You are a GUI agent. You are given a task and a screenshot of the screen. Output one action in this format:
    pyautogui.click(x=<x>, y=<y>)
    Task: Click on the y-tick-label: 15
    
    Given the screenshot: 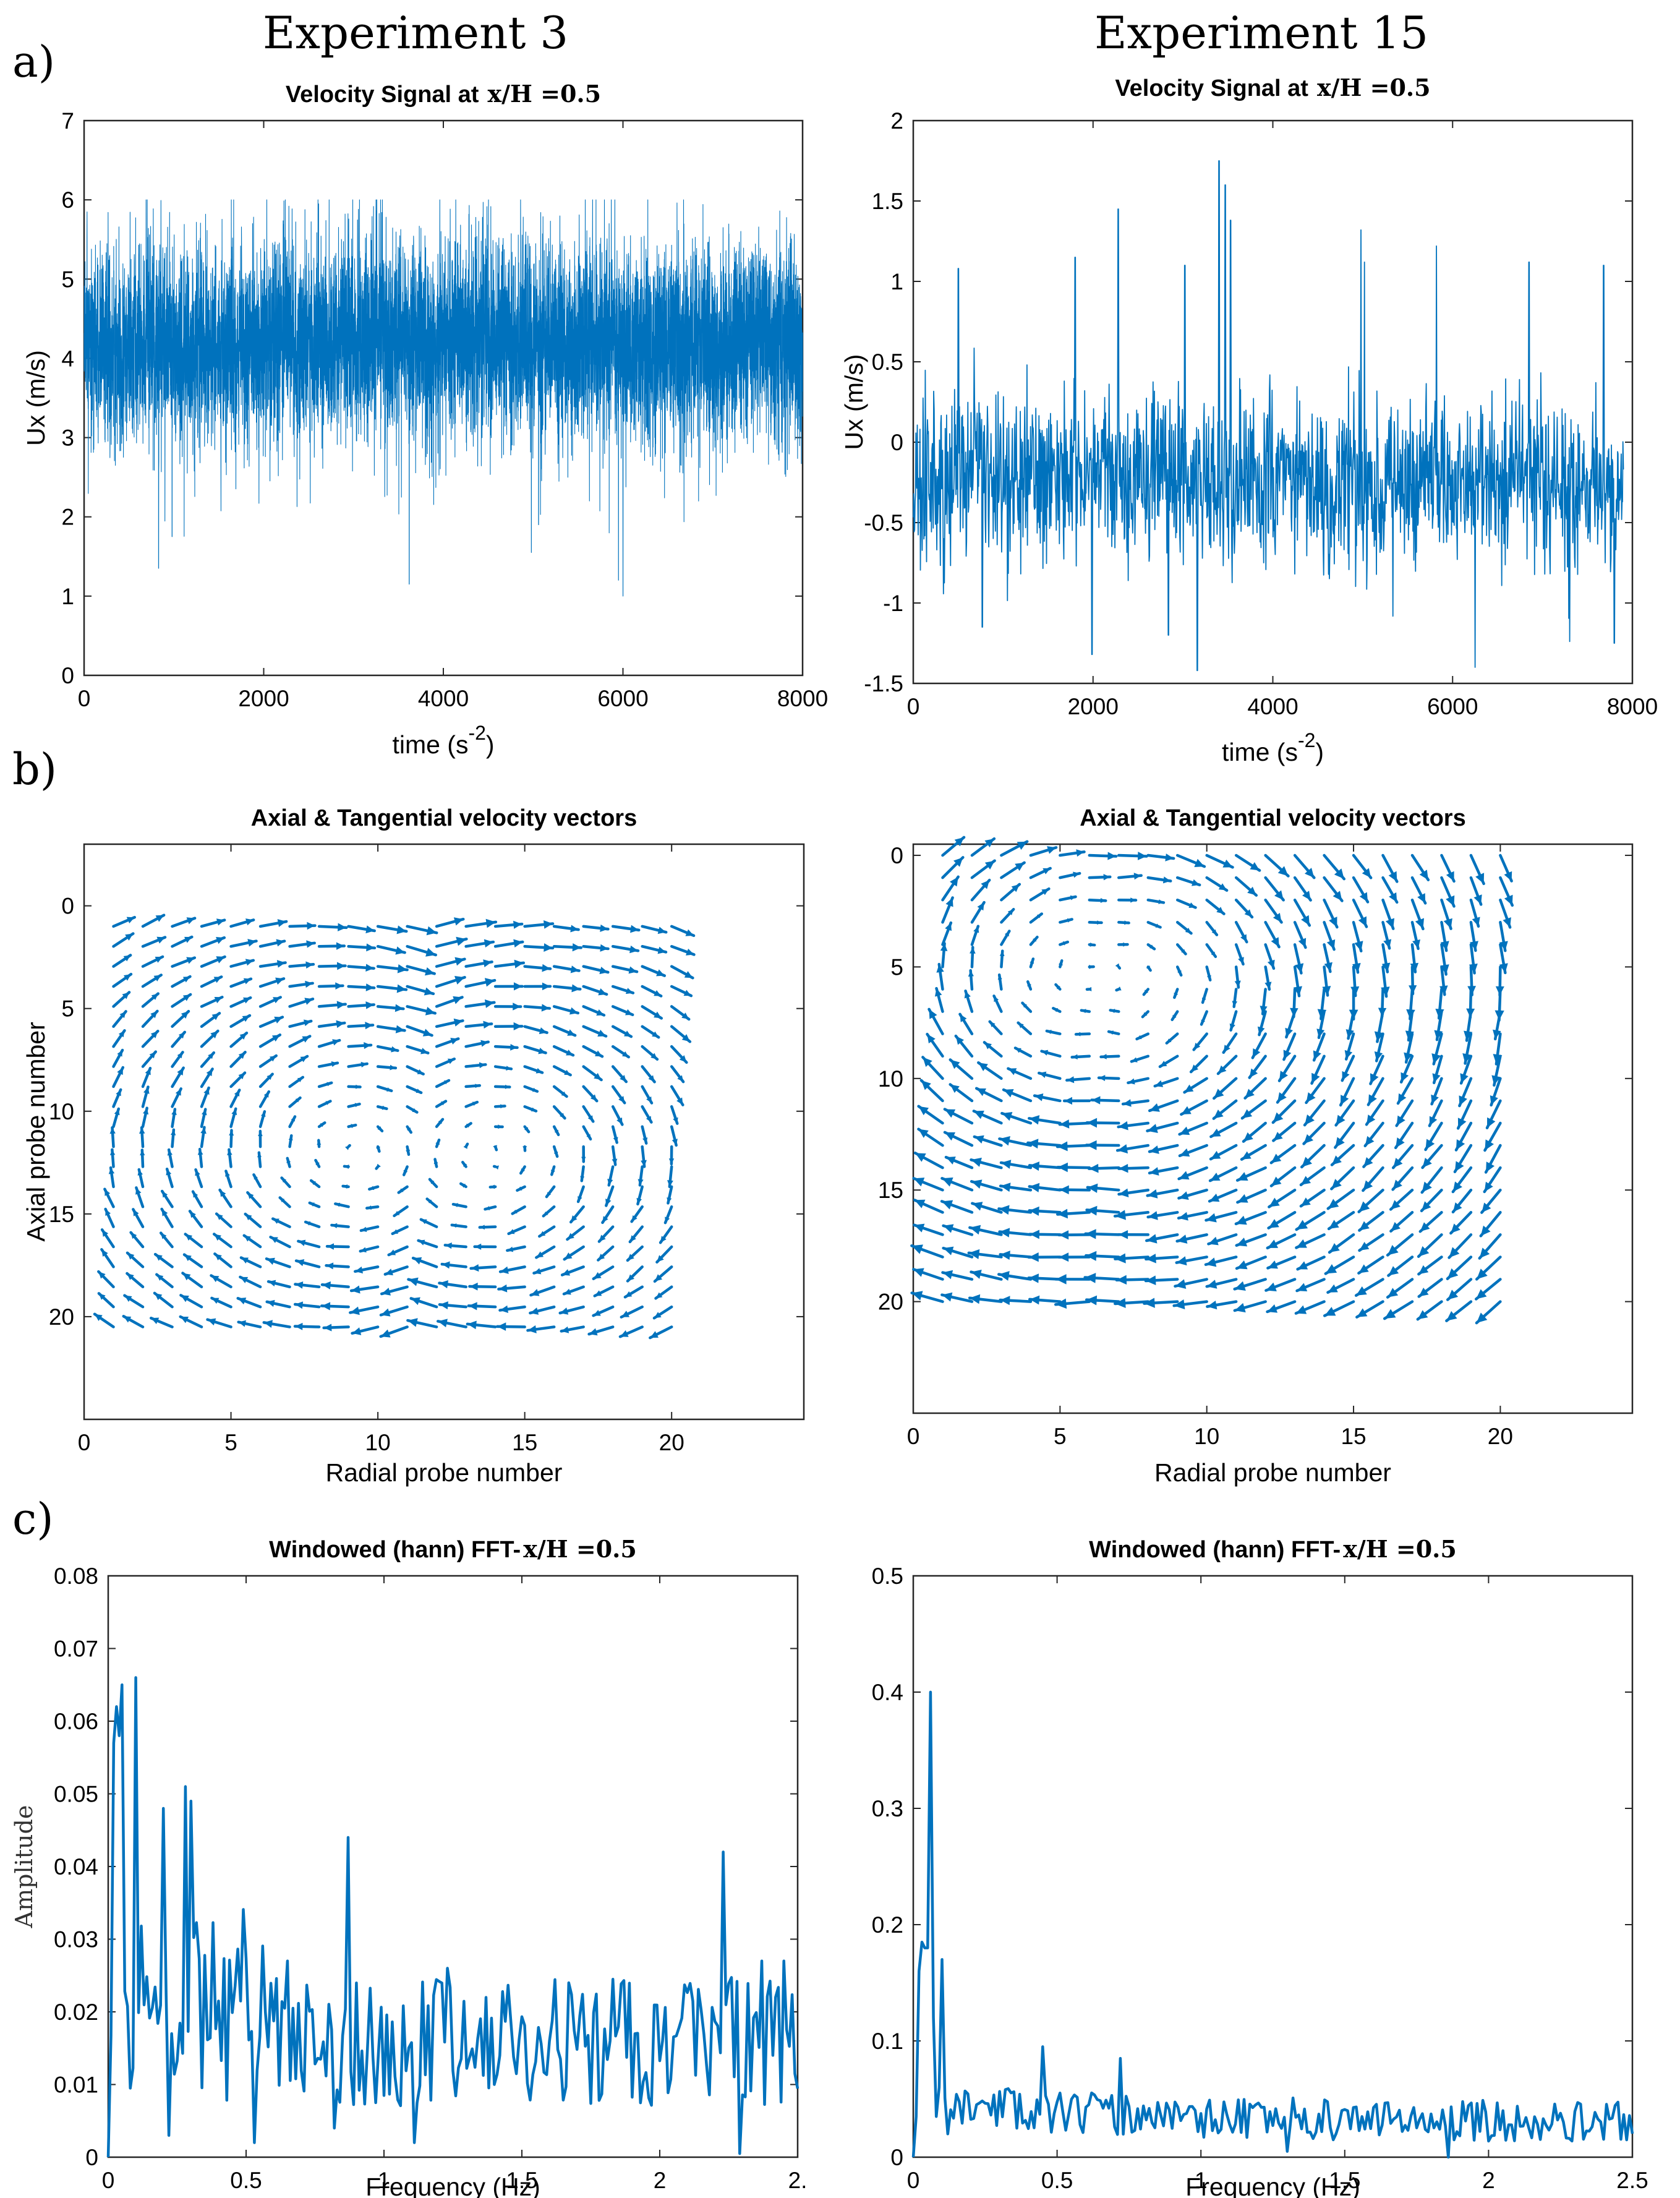 What is the action you would take?
    pyautogui.click(x=61, y=1214)
    